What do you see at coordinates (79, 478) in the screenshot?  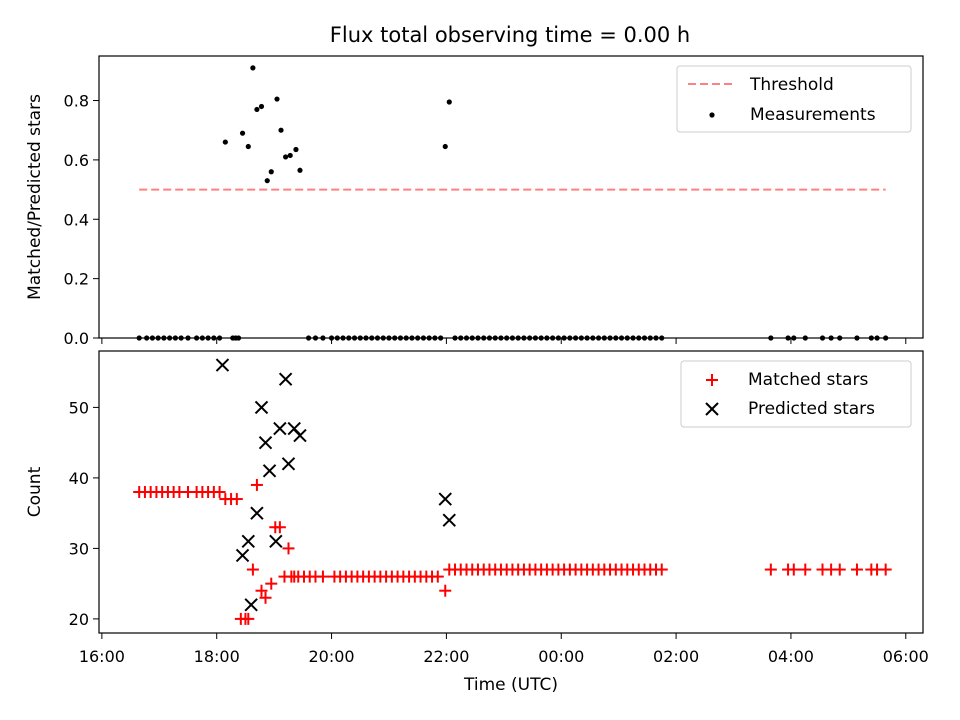 I see `bottom-y-tick-label: 40` at bounding box center [79, 478].